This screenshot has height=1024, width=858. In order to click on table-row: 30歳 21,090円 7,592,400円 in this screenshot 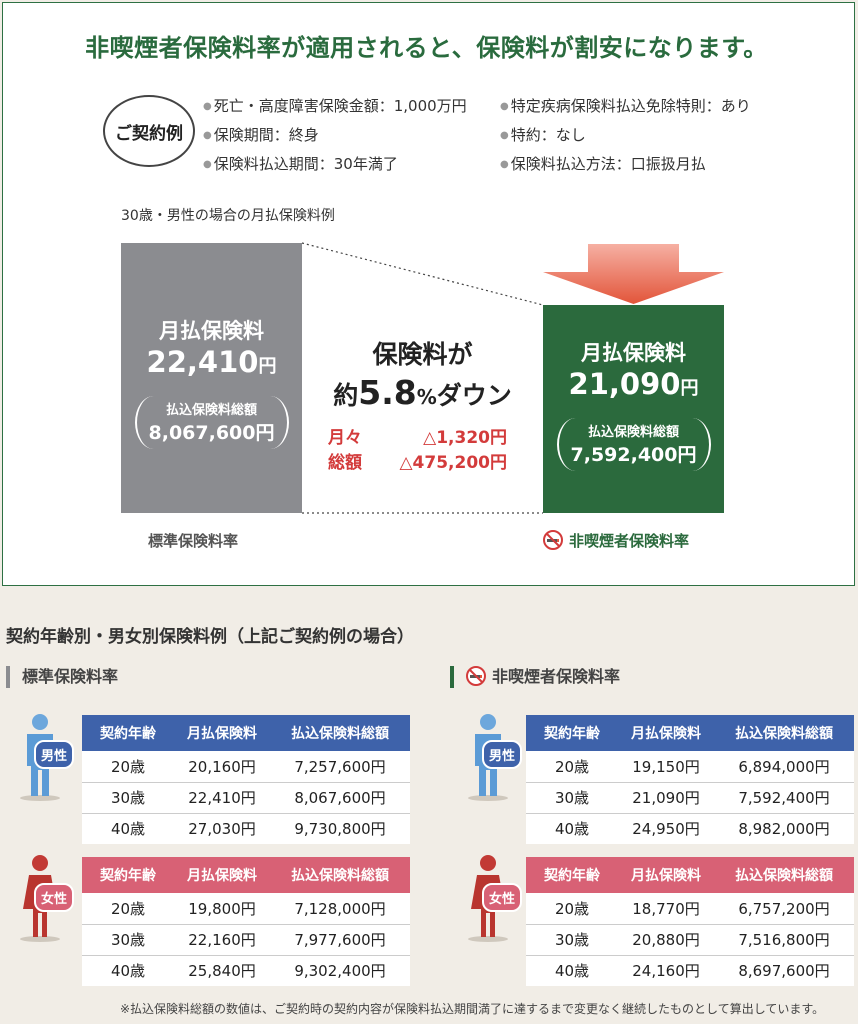, I will do `click(690, 798)`.